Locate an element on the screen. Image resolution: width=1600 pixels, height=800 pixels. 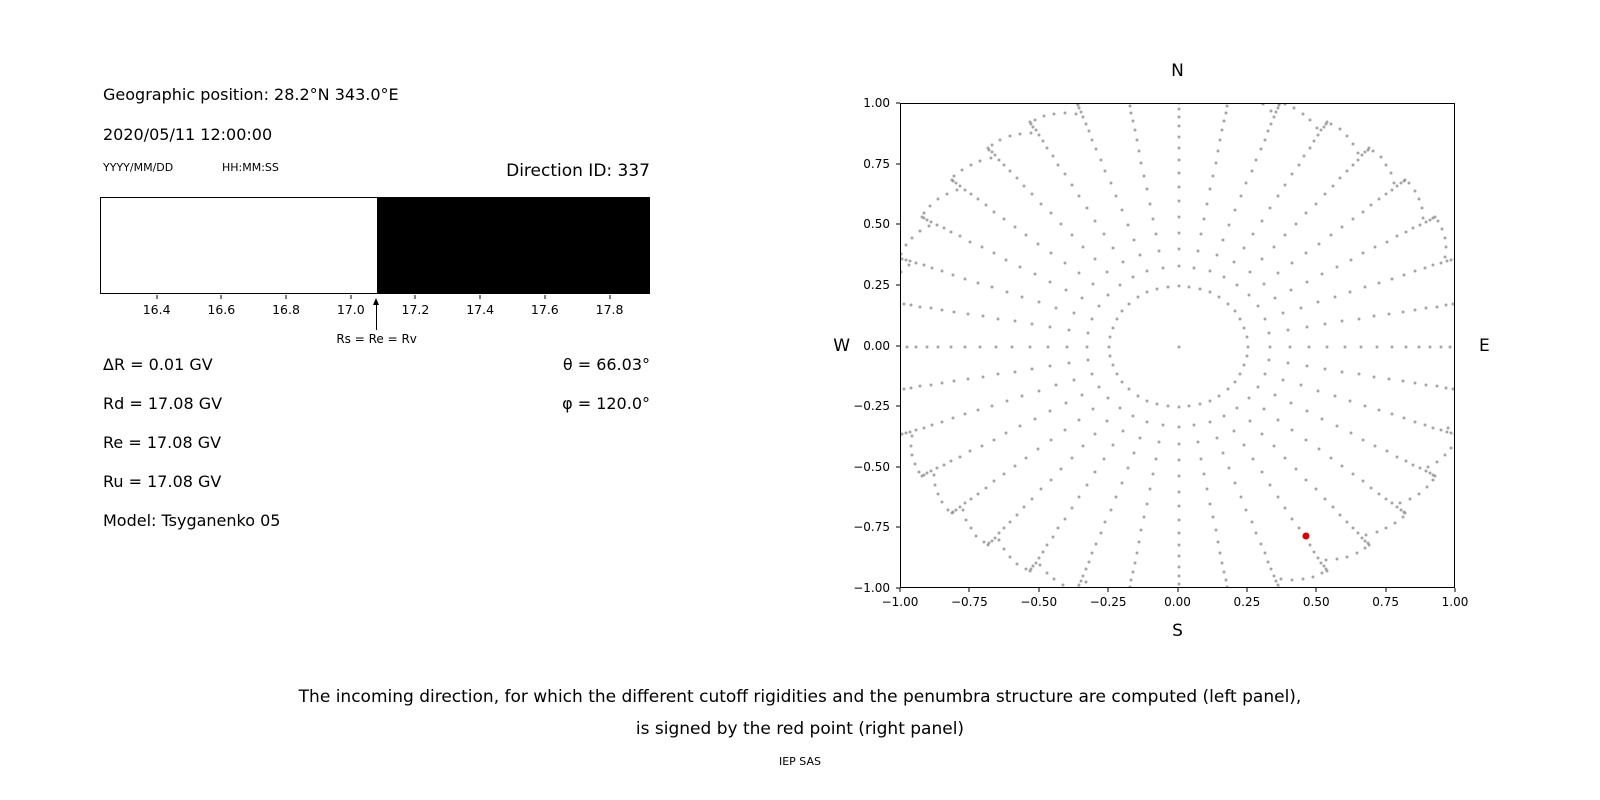
penumbra-tick-label: 16.4 is located at coordinates (156, 309).